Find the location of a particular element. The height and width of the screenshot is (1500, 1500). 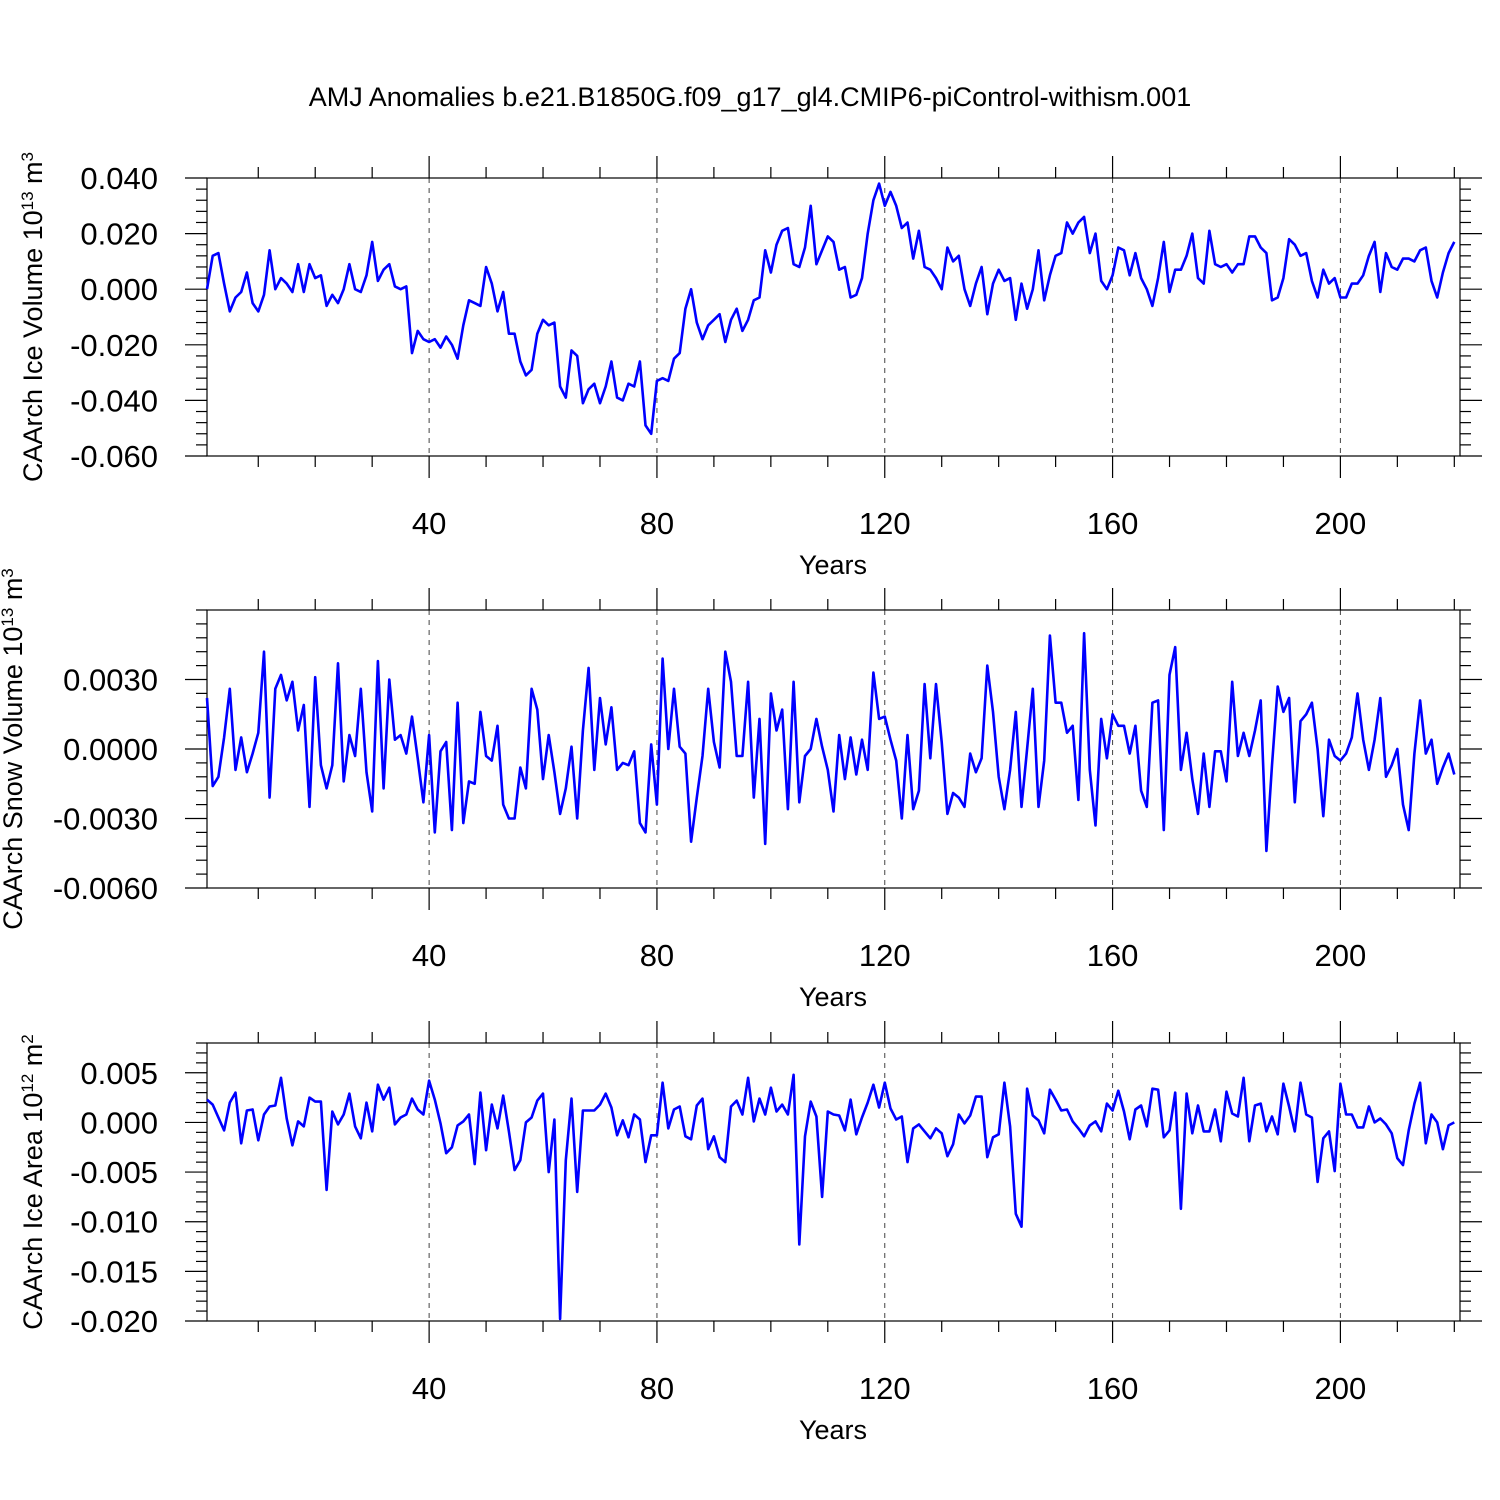

y-tick-label: 0.005 is located at coordinates (119, 1073).